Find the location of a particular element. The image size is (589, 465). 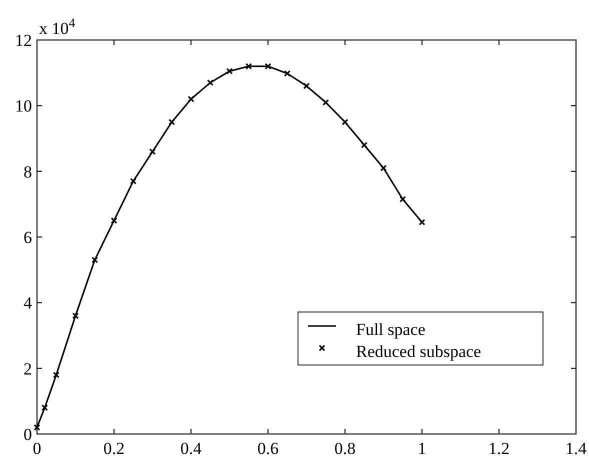

x-tick-label: 0.4 is located at coordinates (191, 448).